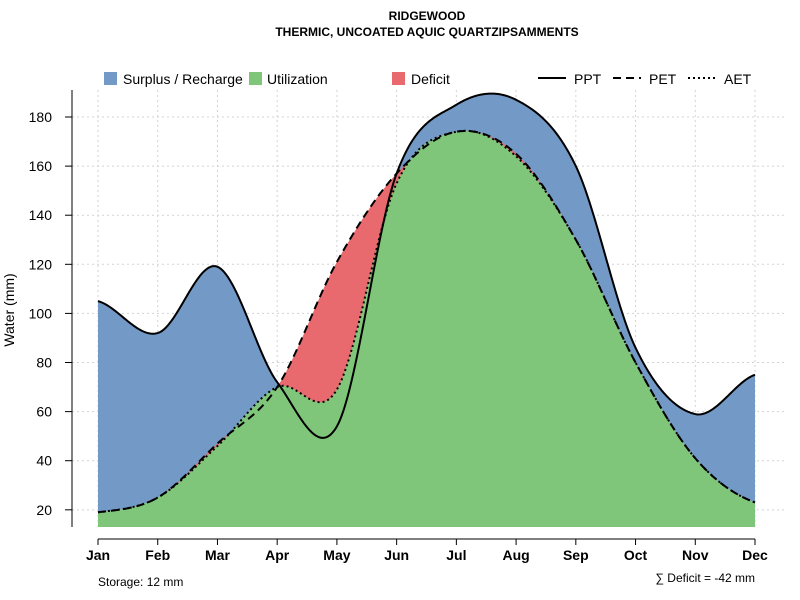  What do you see at coordinates (427, 16) in the screenshot?
I see `chart-title: RIDGEWOOD` at bounding box center [427, 16].